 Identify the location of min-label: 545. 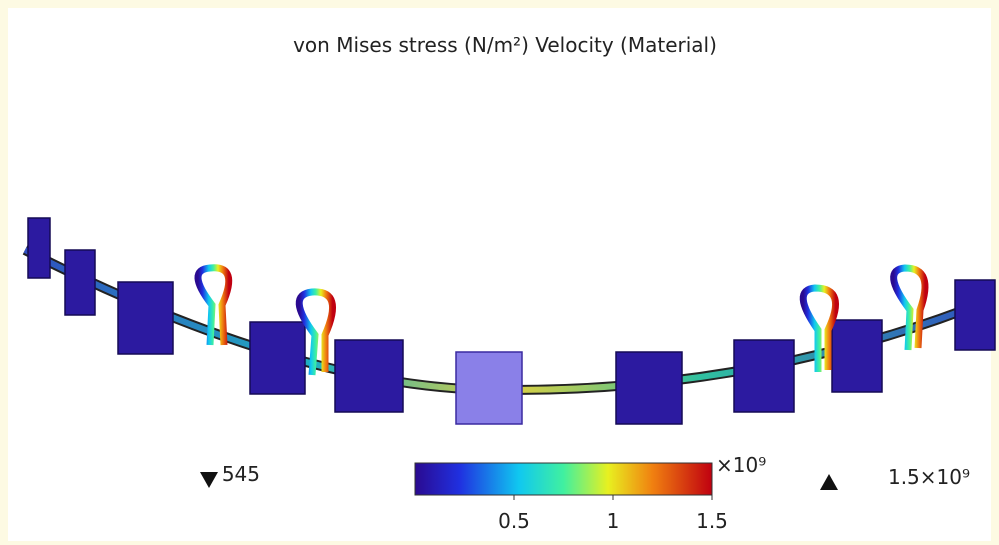
(241, 474).